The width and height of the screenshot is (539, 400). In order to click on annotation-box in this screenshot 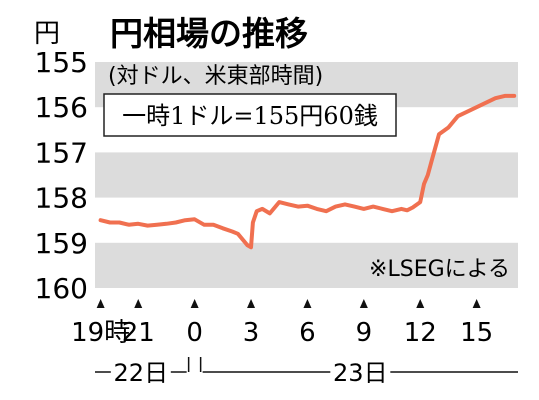, I will do `click(250, 115)`.